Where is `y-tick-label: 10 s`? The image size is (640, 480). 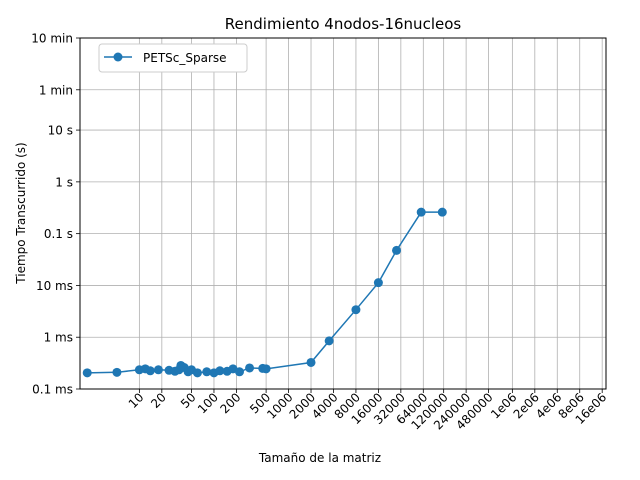 y-tick-label: 10 s is located at coordinates (60, 131).